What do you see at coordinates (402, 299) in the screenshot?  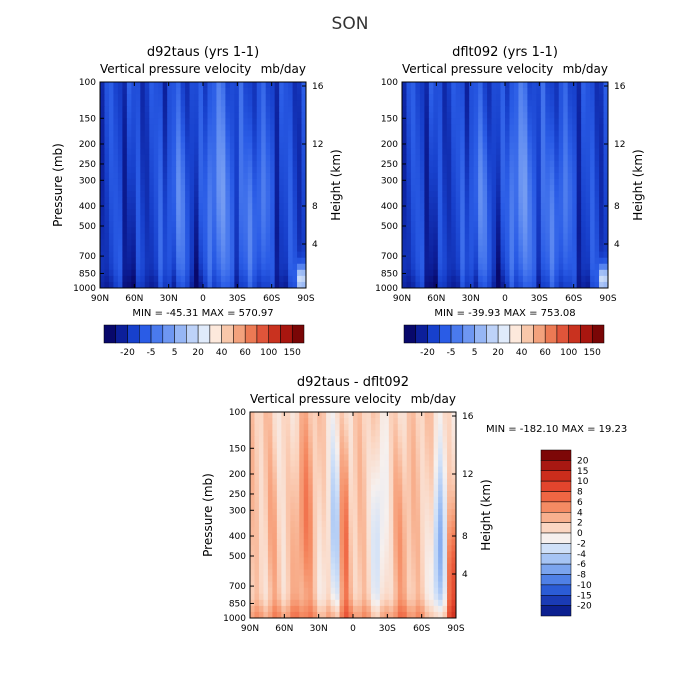 I see `x-tick-label: 90N` at bounding box center [402, 299].